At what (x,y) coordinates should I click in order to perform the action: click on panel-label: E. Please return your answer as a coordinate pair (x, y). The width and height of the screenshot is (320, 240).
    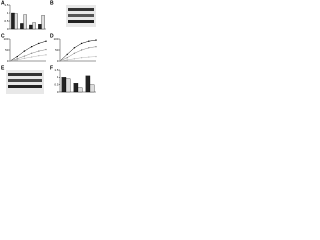
    Looking at the image, I should click on (3, 68).